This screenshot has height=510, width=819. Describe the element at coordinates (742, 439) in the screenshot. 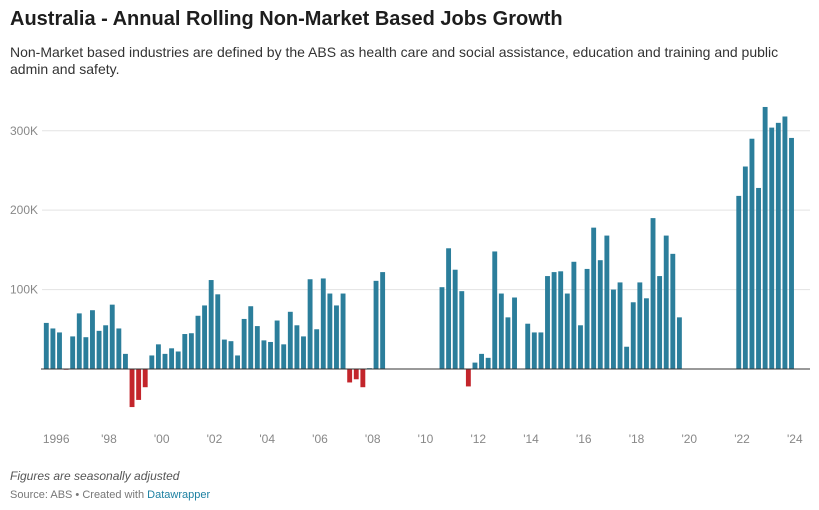

I see `x-tick-label: '22` at that location.